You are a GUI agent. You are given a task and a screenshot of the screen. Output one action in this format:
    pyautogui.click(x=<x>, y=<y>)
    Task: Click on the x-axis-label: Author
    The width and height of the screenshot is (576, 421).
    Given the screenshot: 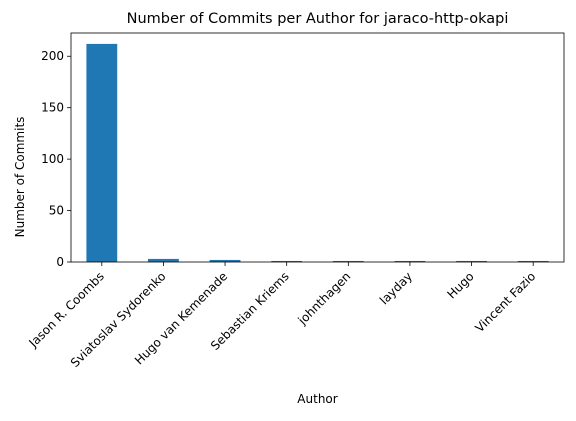 What is the action you would take?
    pyautogui.click(x=317, y=399)
    